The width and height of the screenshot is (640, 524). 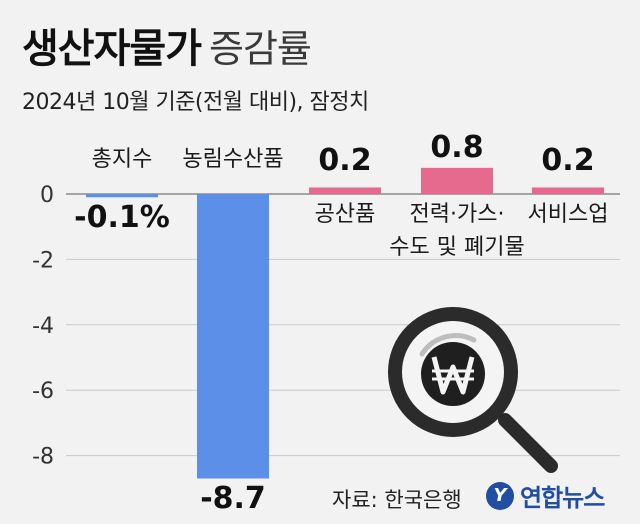 I want to click on yonhap-logo: Y 연합뉴스, so click(x=545, y=495).